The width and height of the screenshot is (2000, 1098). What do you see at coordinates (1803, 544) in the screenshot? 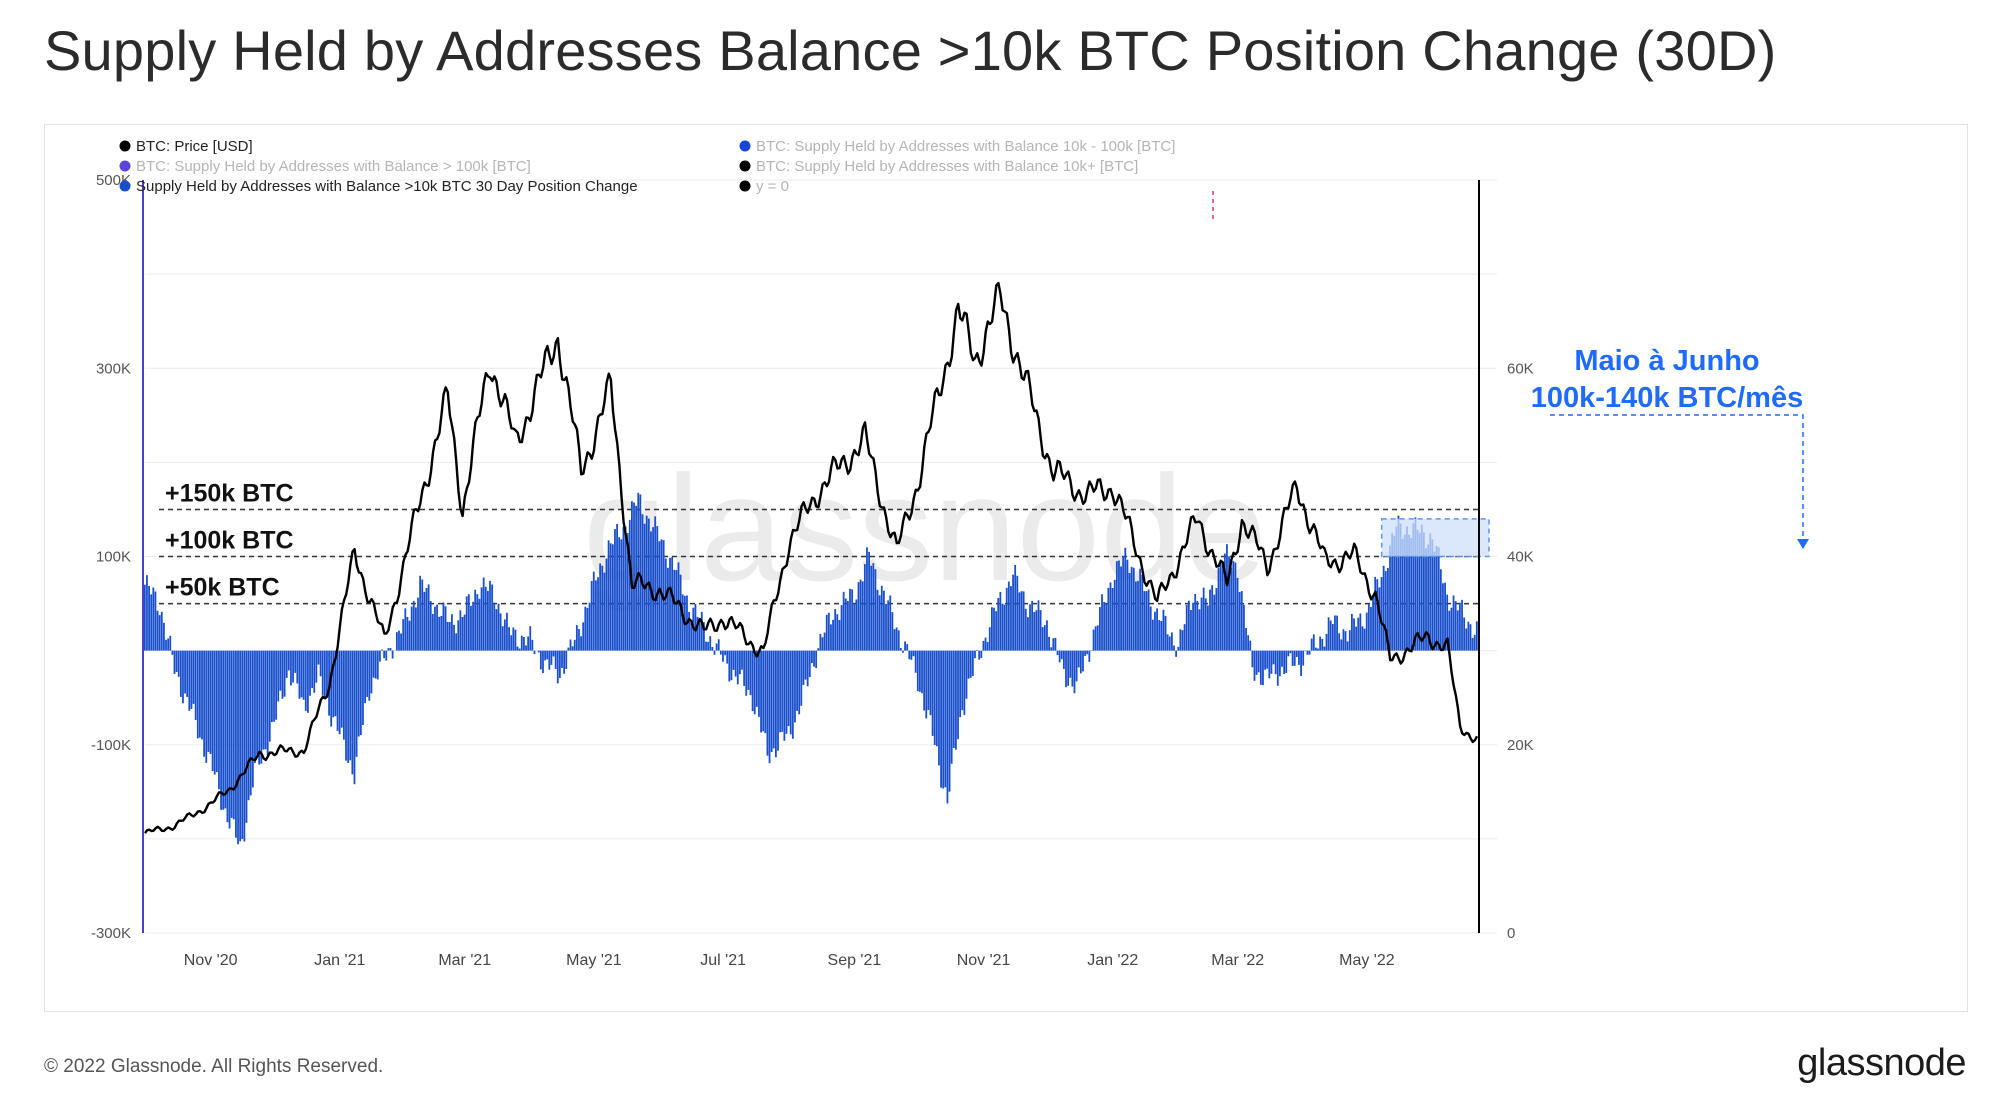
I see `annotation-arrow` at bounding box center [1803, 544].